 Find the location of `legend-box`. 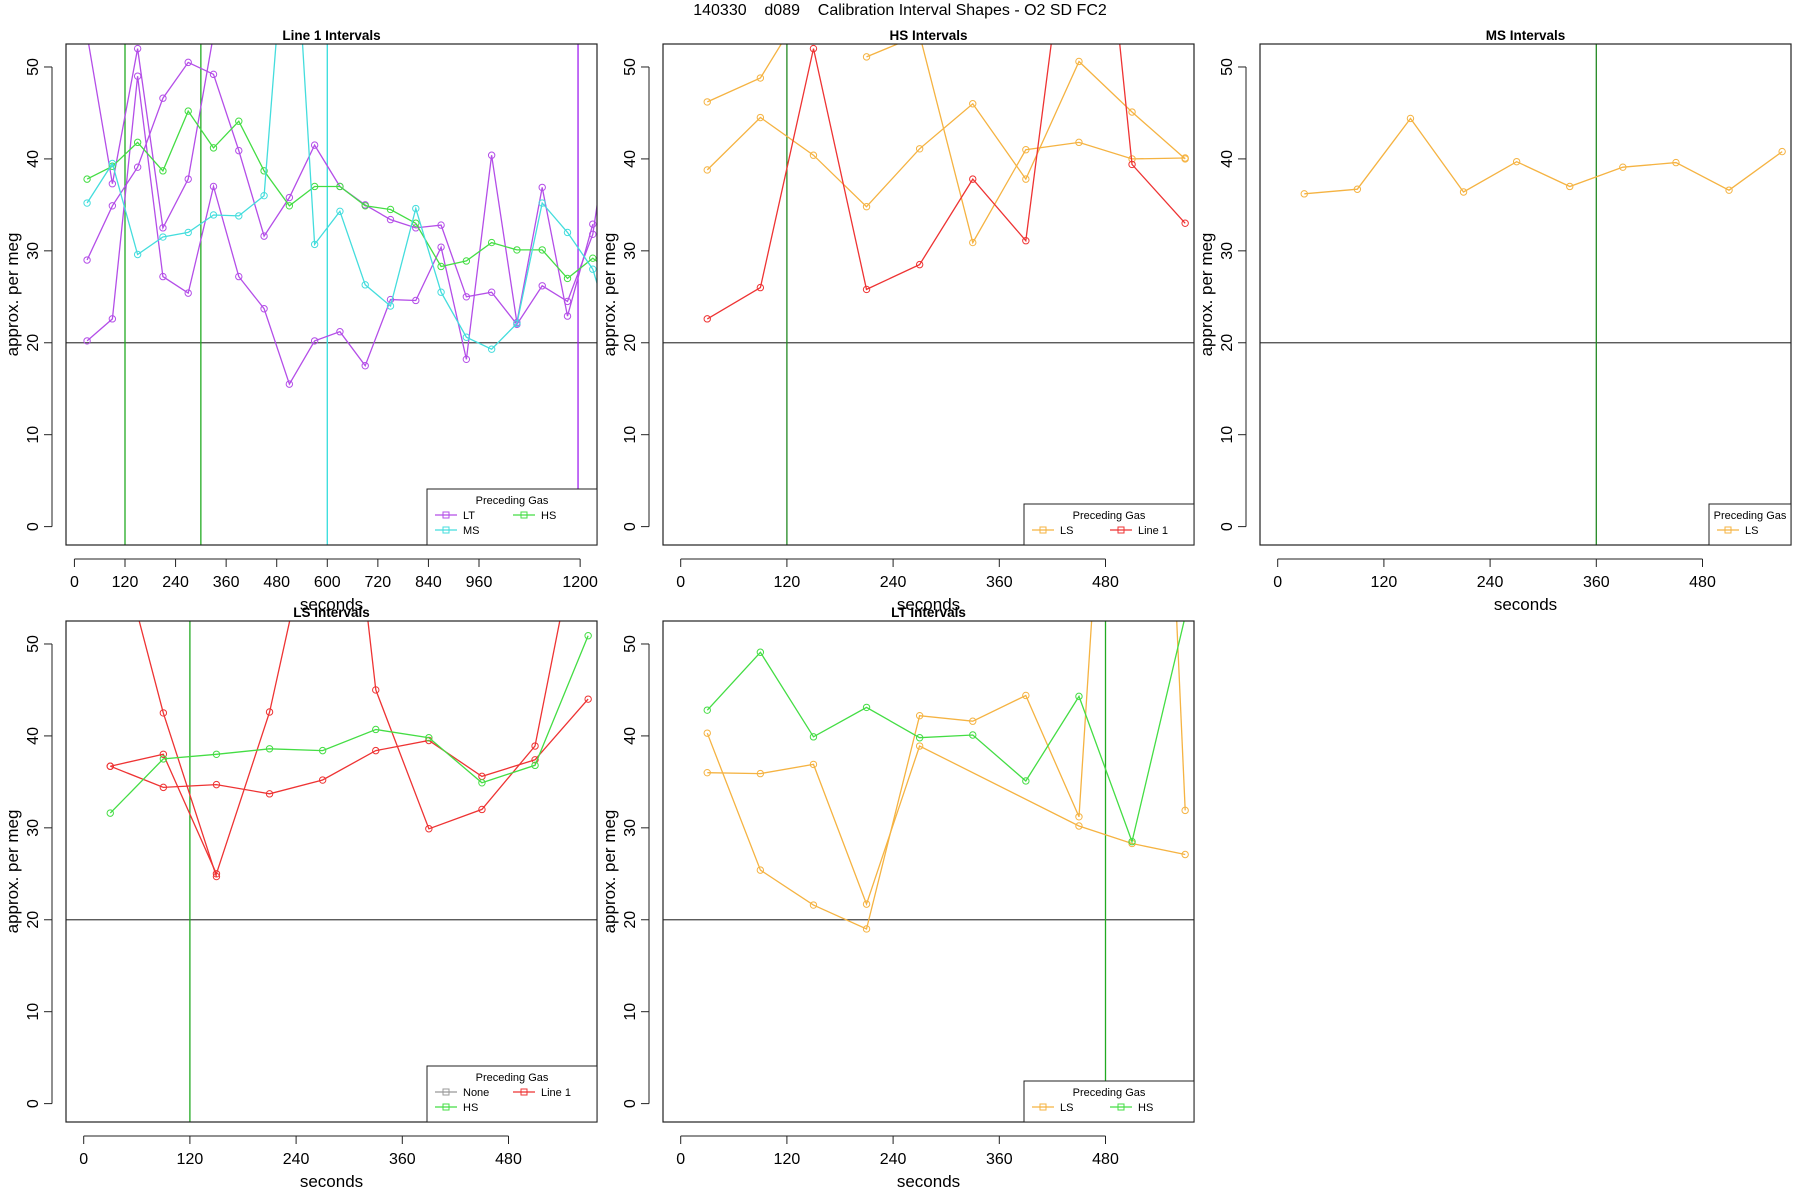

legend-box is located at coordinates (1109, 1101).